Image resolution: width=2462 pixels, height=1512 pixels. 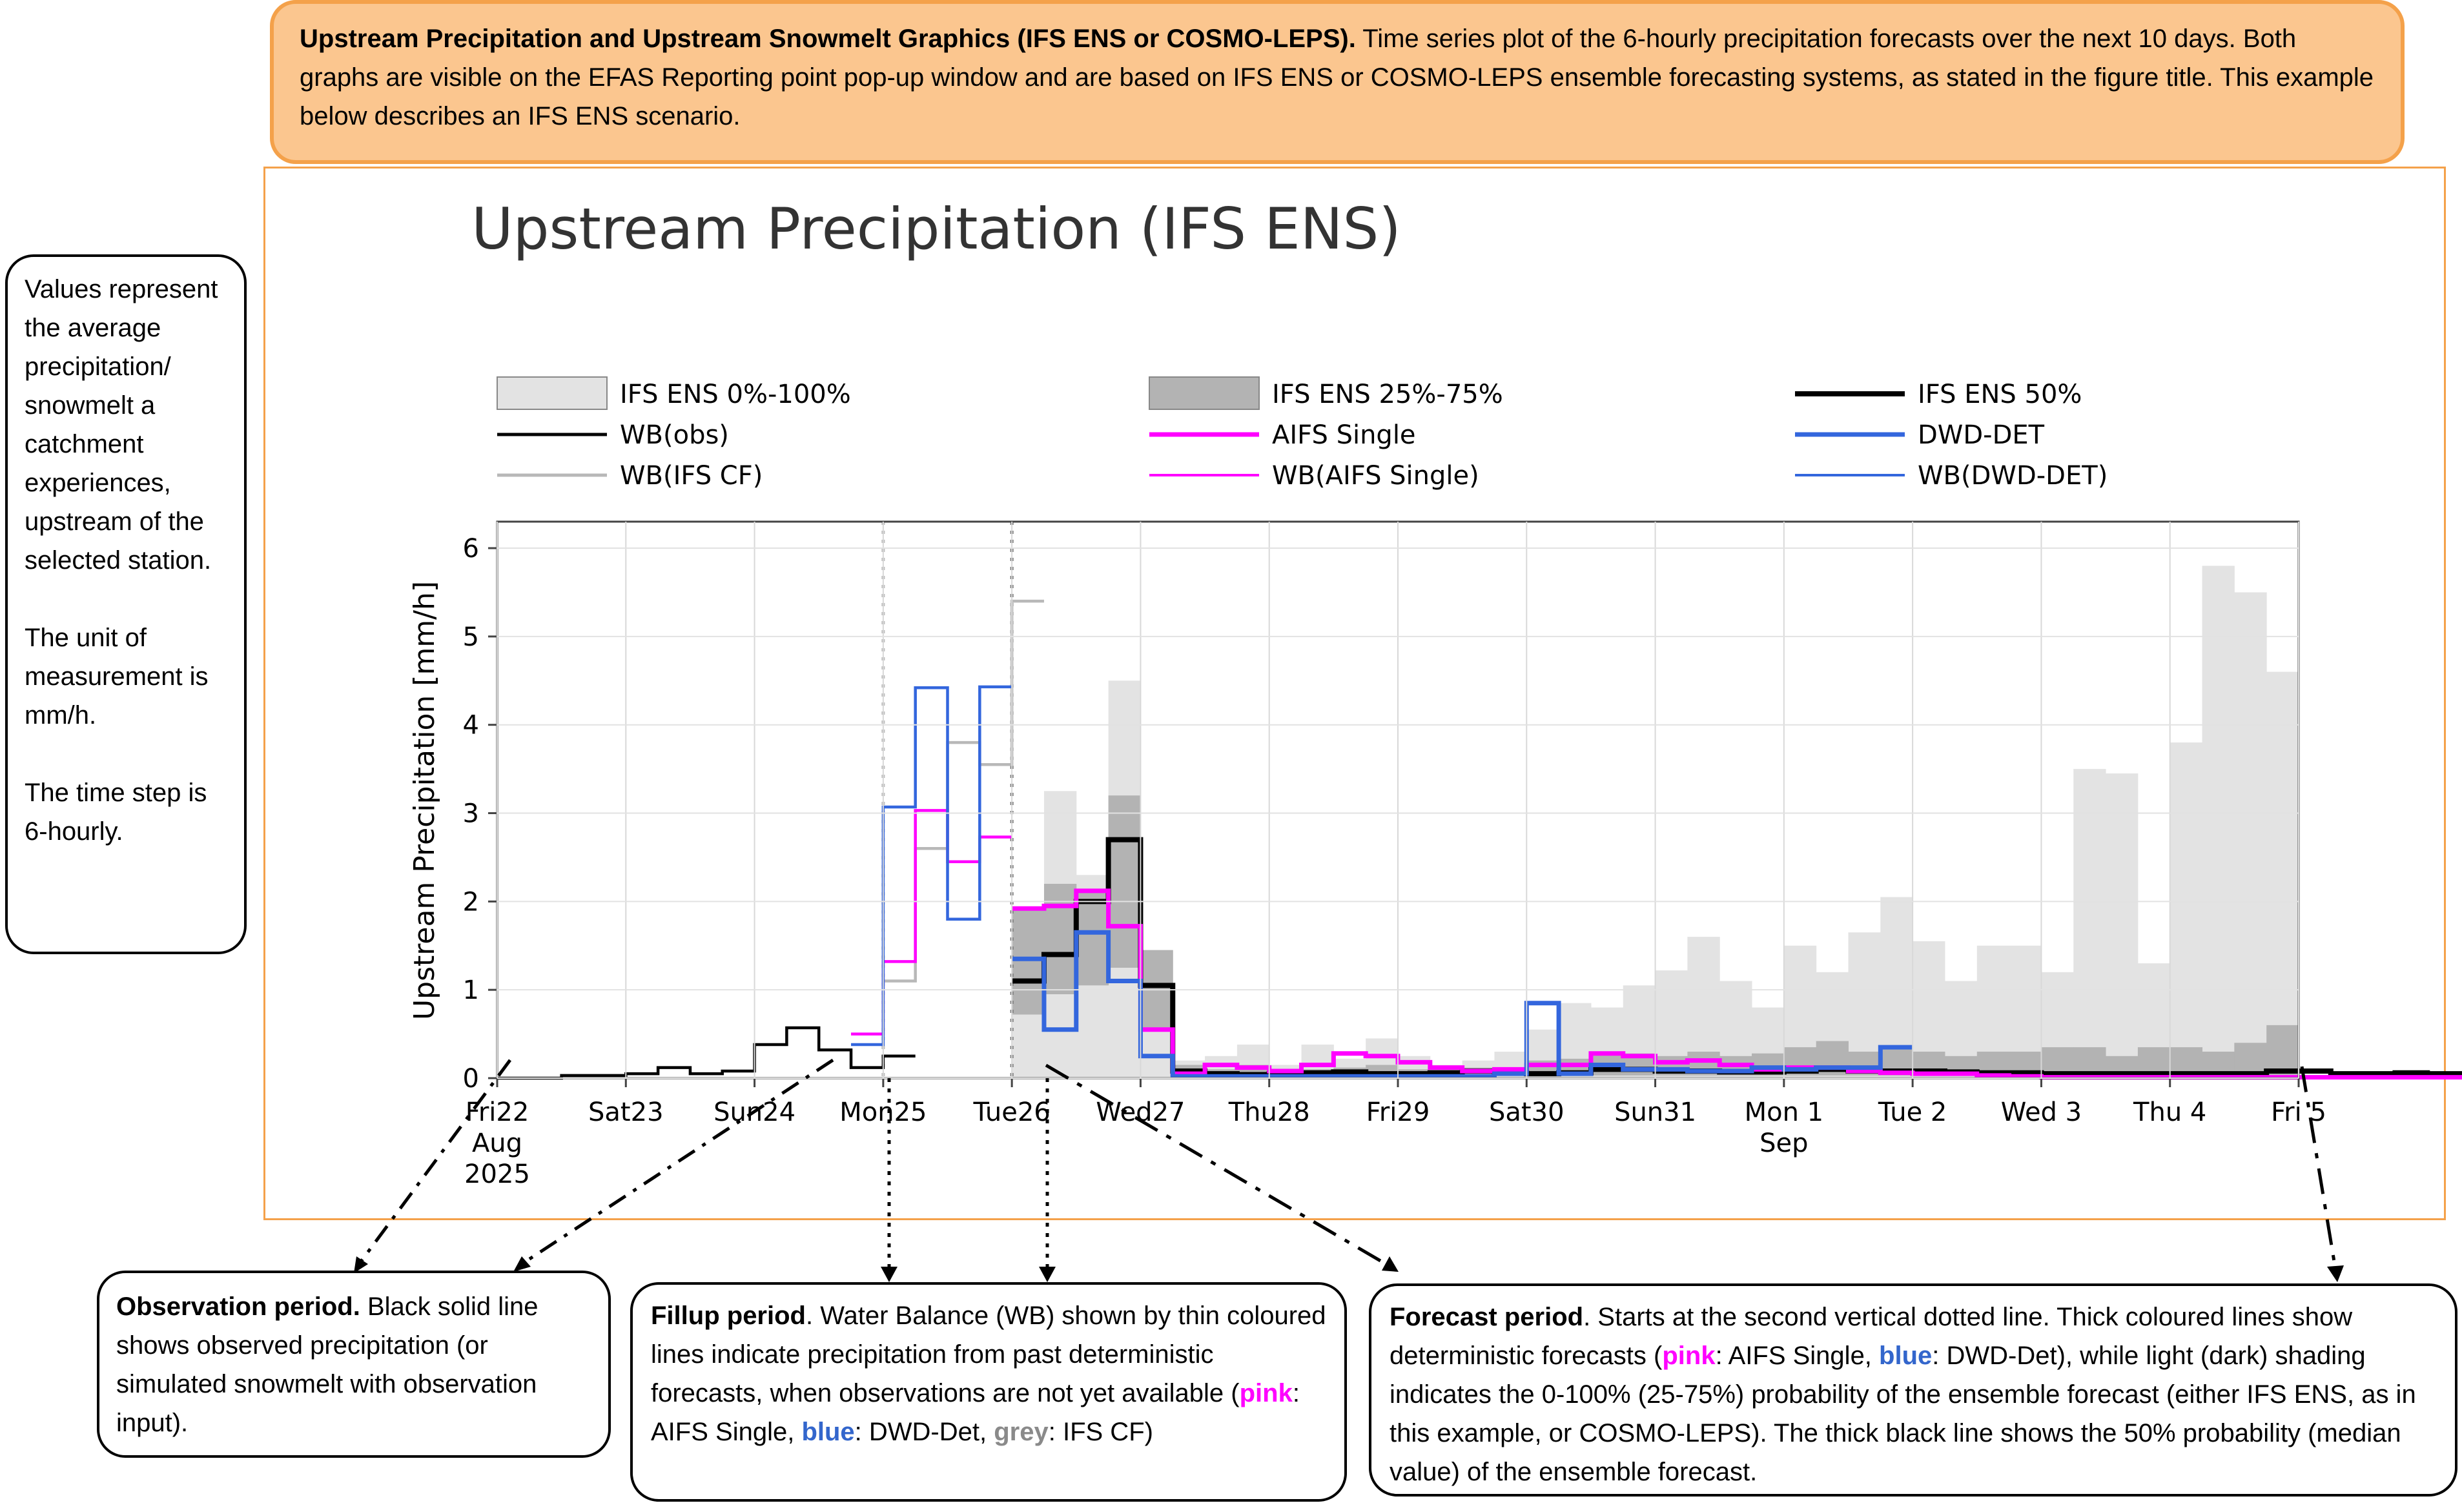 I want to click on legend-label: IFS ENS 25%-75%, so click(x=1387, y=394).